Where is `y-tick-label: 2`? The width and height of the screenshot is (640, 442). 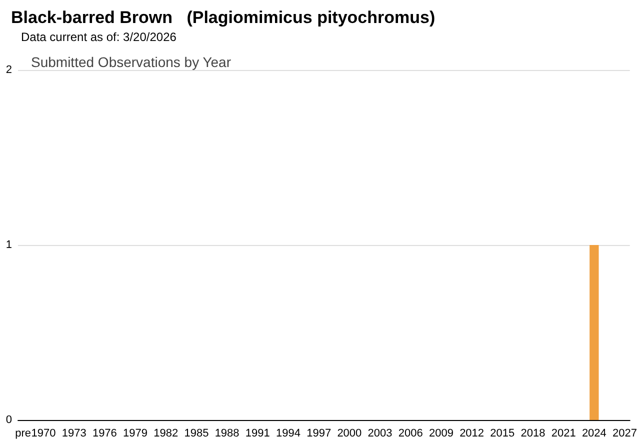 y-tick-label: 2 is located at coordinates (9, 70).